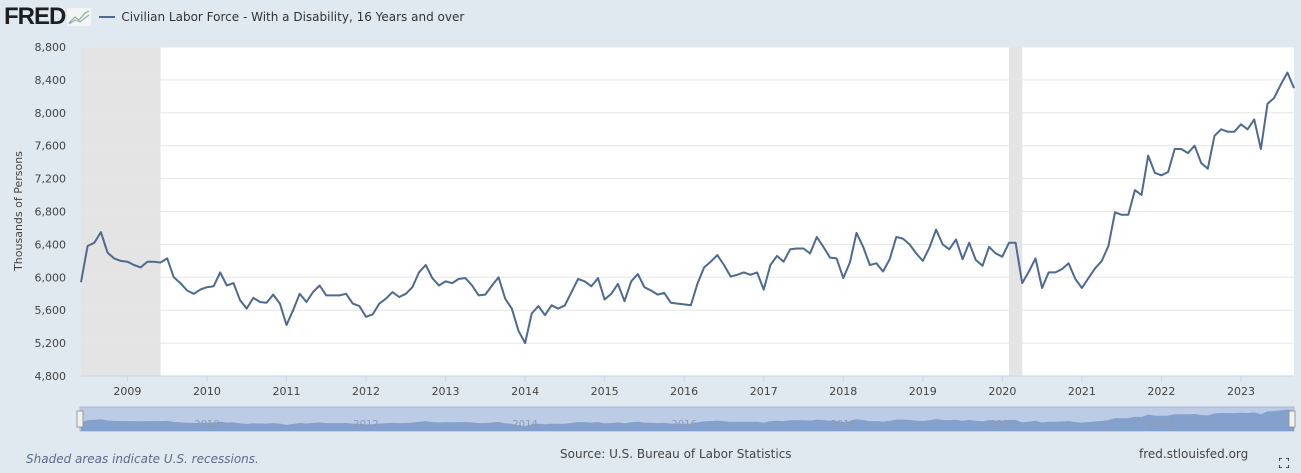 The image size is (1301, 473). Describe the element at coordinates (127, 391) in the screenshot. I see `x-tick-label: 2009` at that location.